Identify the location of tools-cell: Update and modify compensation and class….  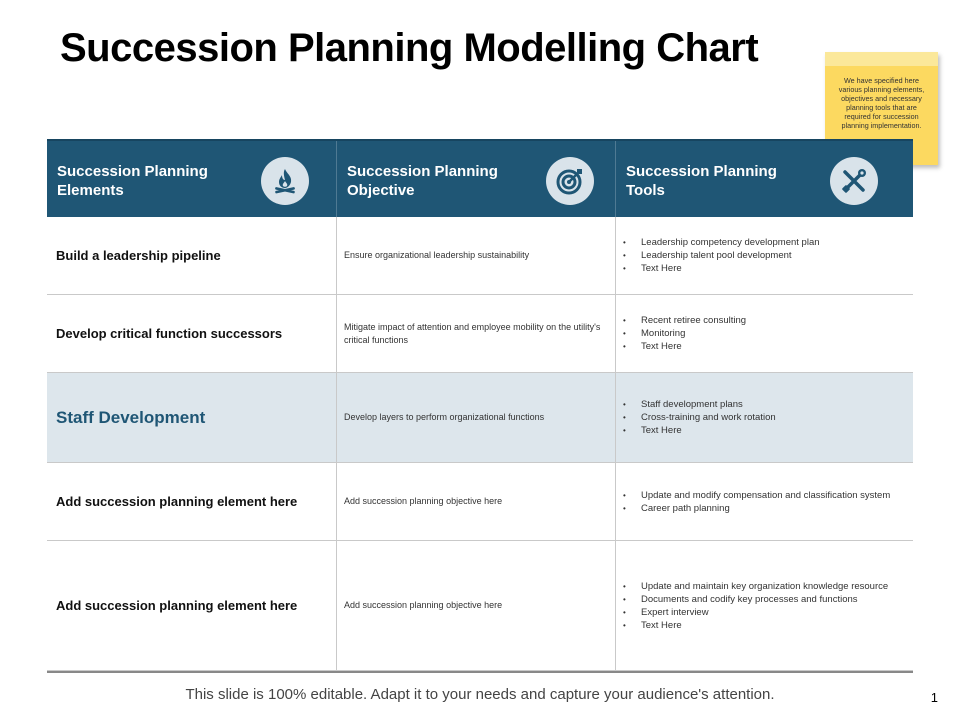
(764, 501).